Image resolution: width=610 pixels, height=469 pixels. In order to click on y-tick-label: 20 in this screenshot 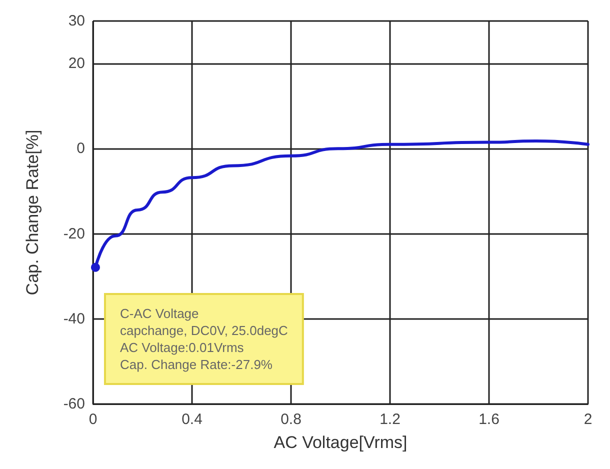, I will do `click(76, 63)`.